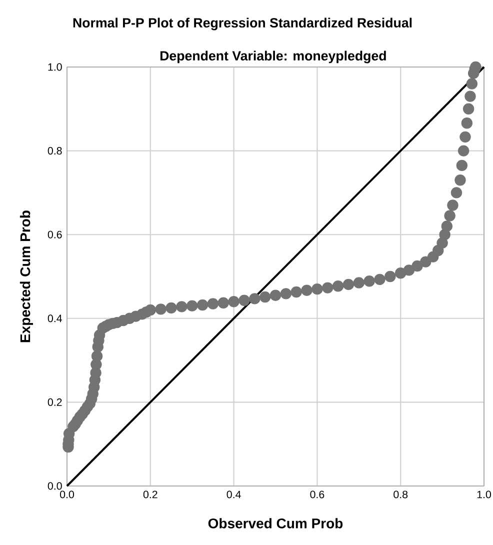 The width and height of the screenshot is (493, 545). Describe the element at coordinates (150, 494) in the screenshot. I see `x-tick-label: 0.2` at that location.